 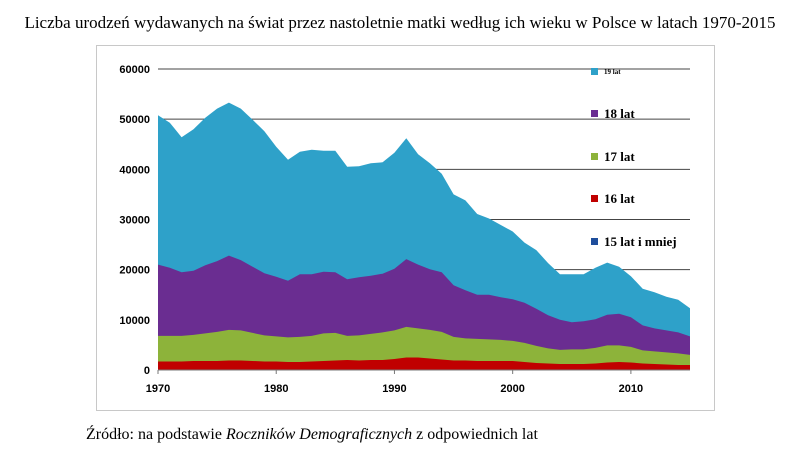 What do you see at coordinates (512, 389) in the screenshot?
I see `x-tick-label: 2000` at bounding box center [512, 389].